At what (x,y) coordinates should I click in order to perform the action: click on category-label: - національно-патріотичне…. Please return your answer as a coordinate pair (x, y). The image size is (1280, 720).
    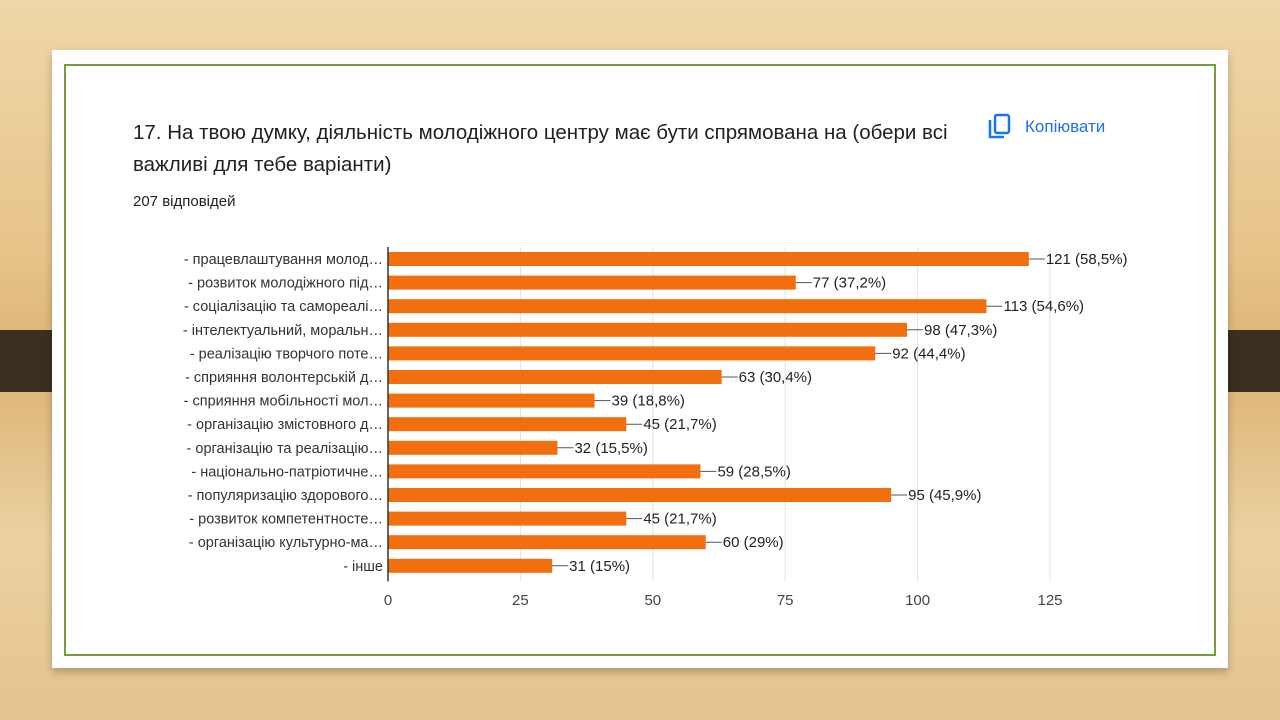
    Looking at the image, I should click on (287, 472).